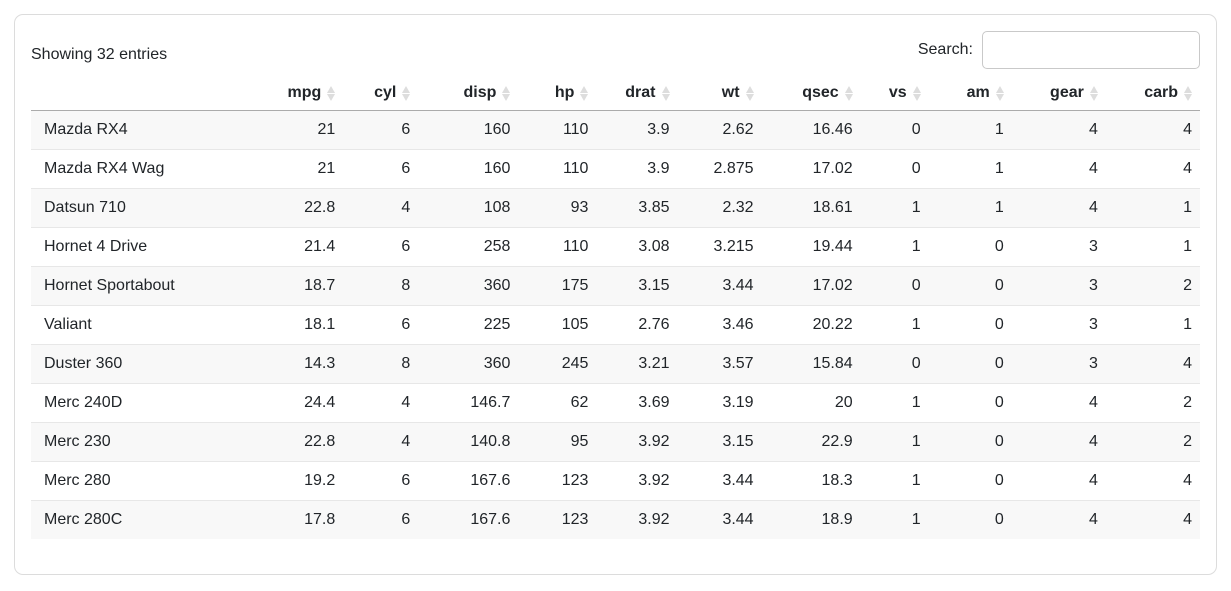  Describe the element at coordinates (1091, 50) in the screenshot. I see `search-input` at that location.